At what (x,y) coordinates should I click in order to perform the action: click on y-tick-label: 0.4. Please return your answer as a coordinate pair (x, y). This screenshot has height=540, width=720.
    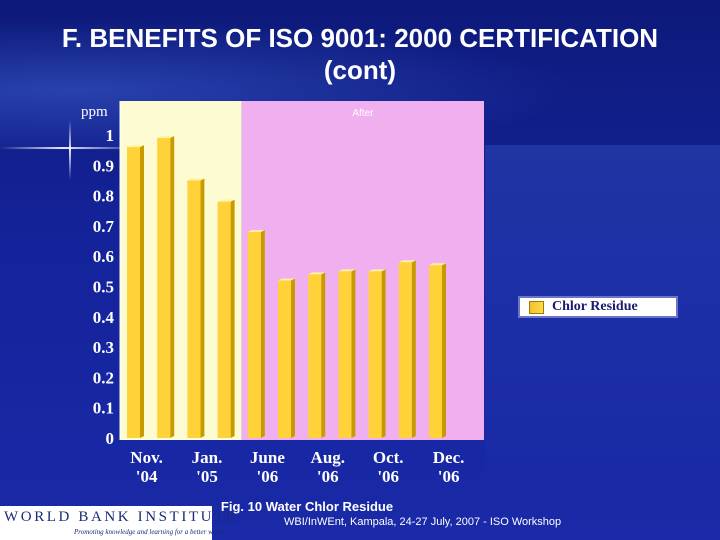
    Looking at the image, I should click on (104, 317).